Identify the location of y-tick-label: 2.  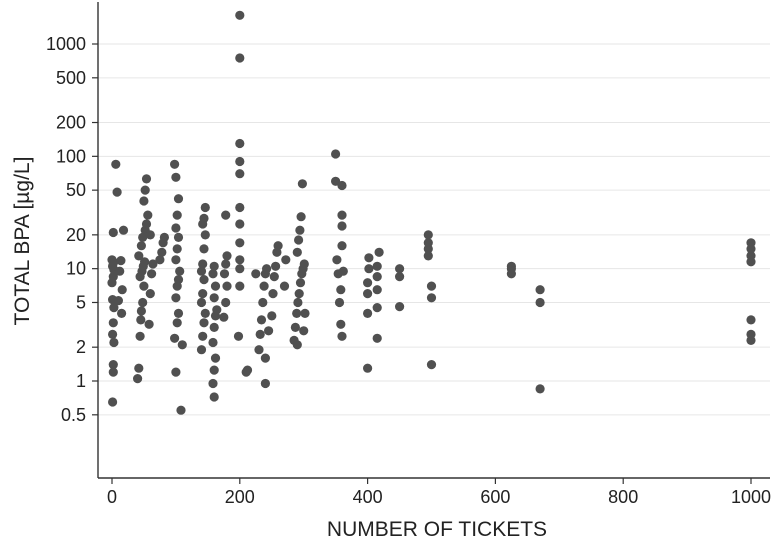
(81, 347).